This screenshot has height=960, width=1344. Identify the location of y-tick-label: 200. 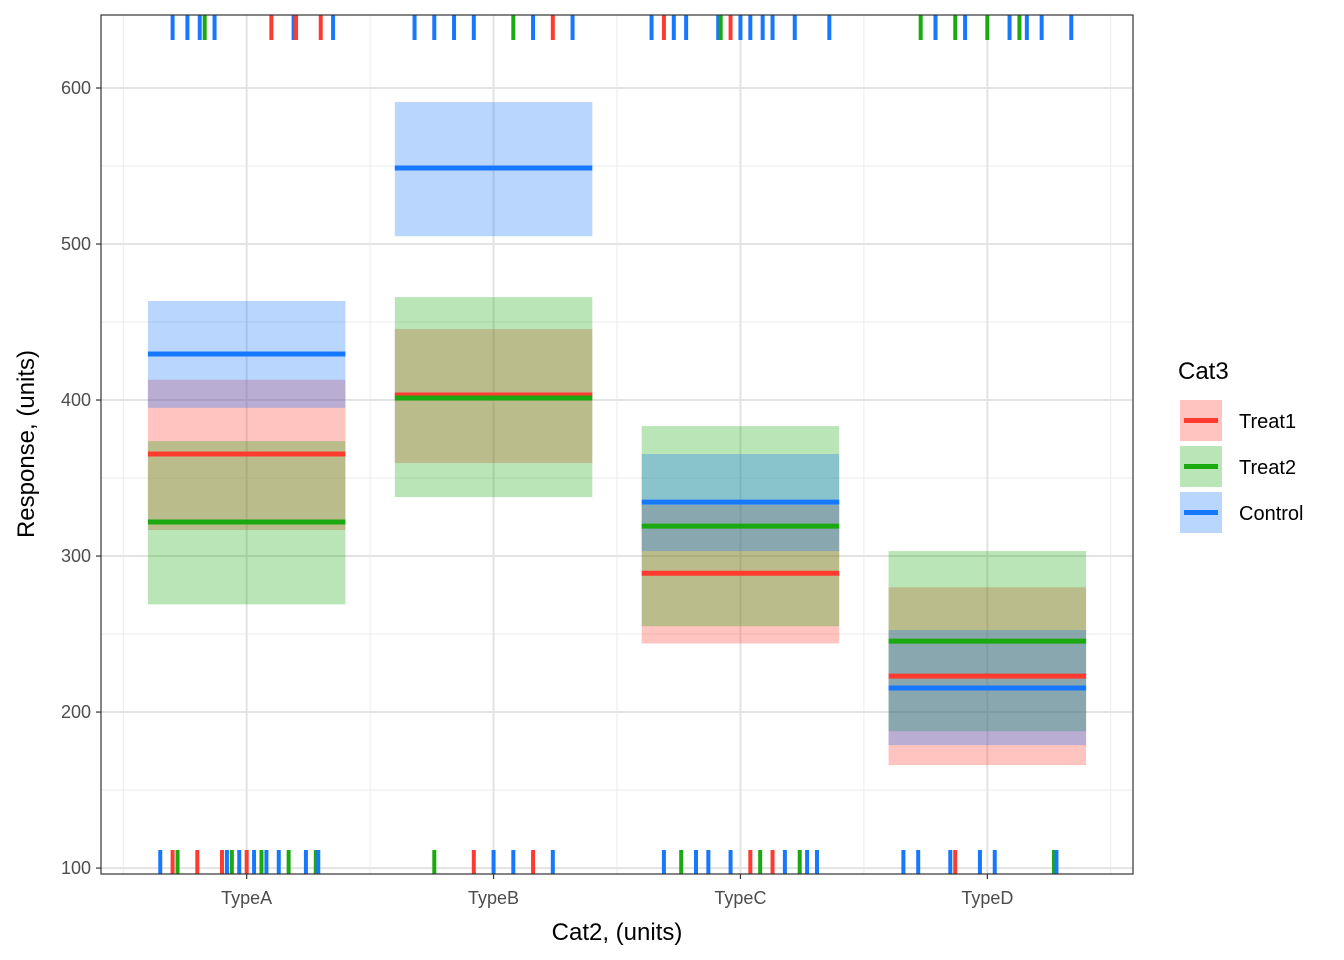
(76, 712).